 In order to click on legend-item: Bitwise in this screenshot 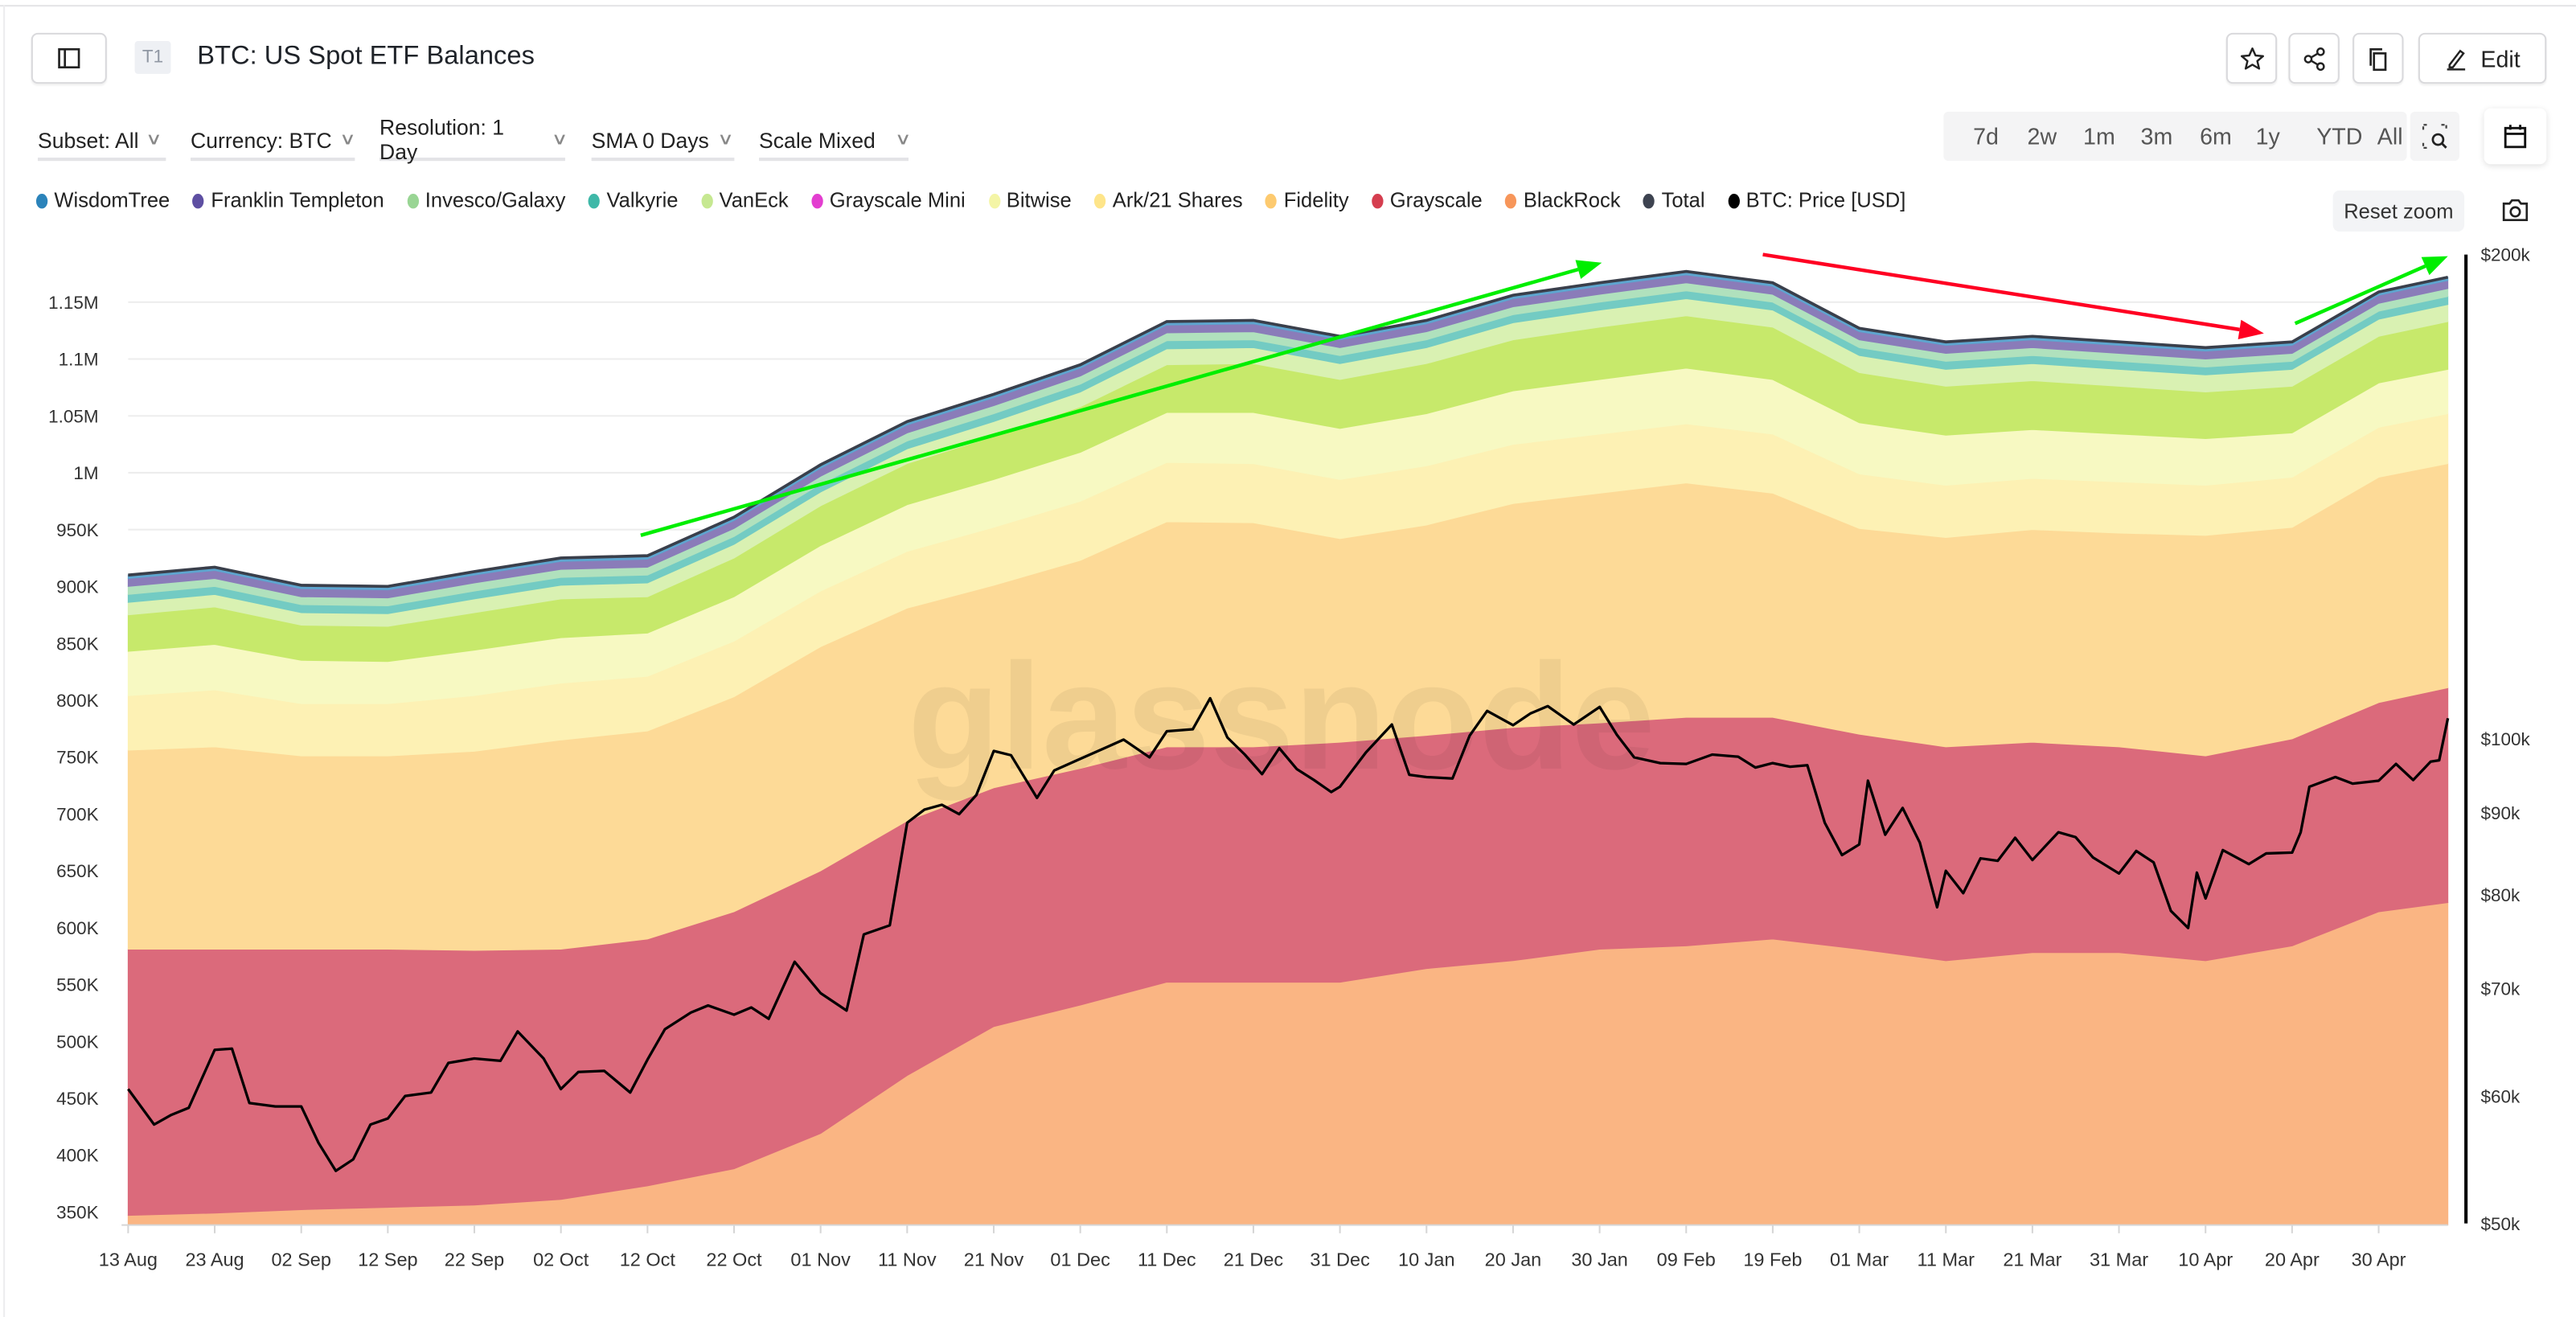, I will do `click(1030, 200)`.